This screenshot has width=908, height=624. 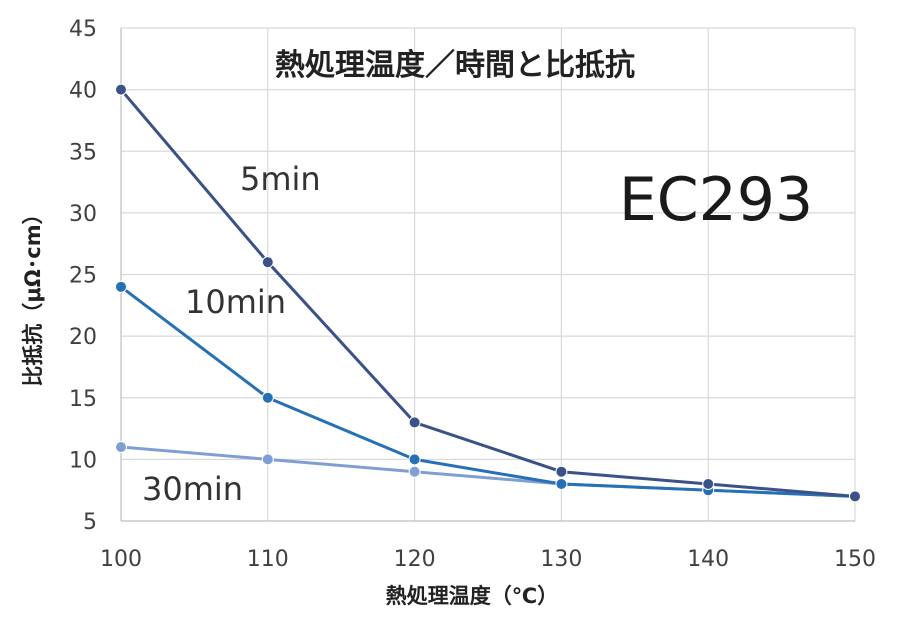 I want to click on y-tick-labels: 5 10 15 20 25 30 35 40 45, so click(x=83, y=276).